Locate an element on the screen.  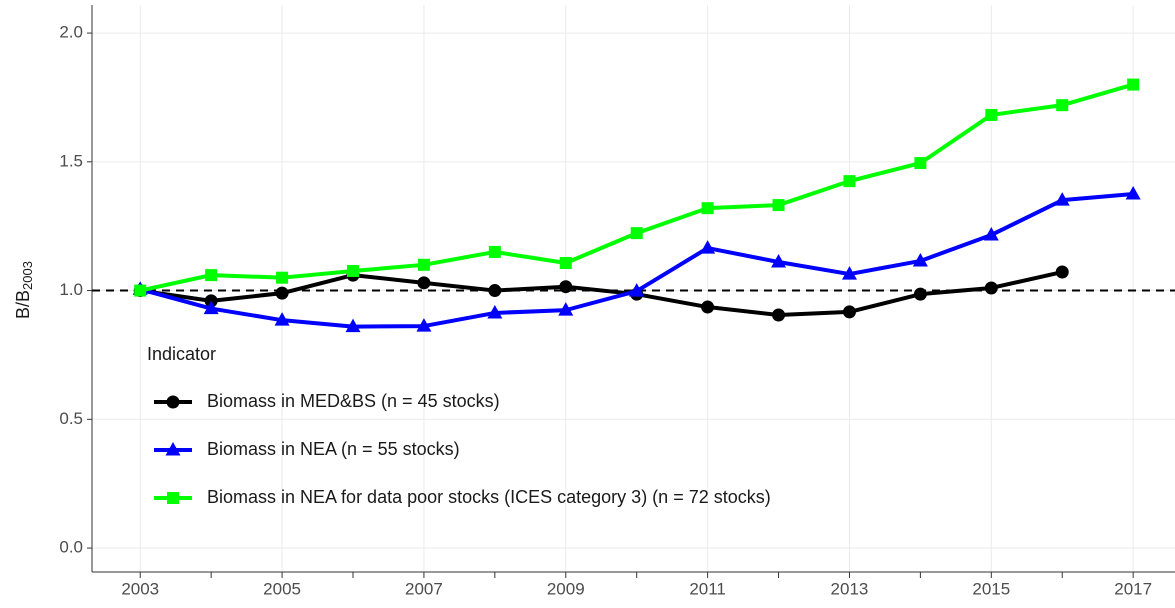
x-tick-label: 2013 is located at coordinates (850, 588).